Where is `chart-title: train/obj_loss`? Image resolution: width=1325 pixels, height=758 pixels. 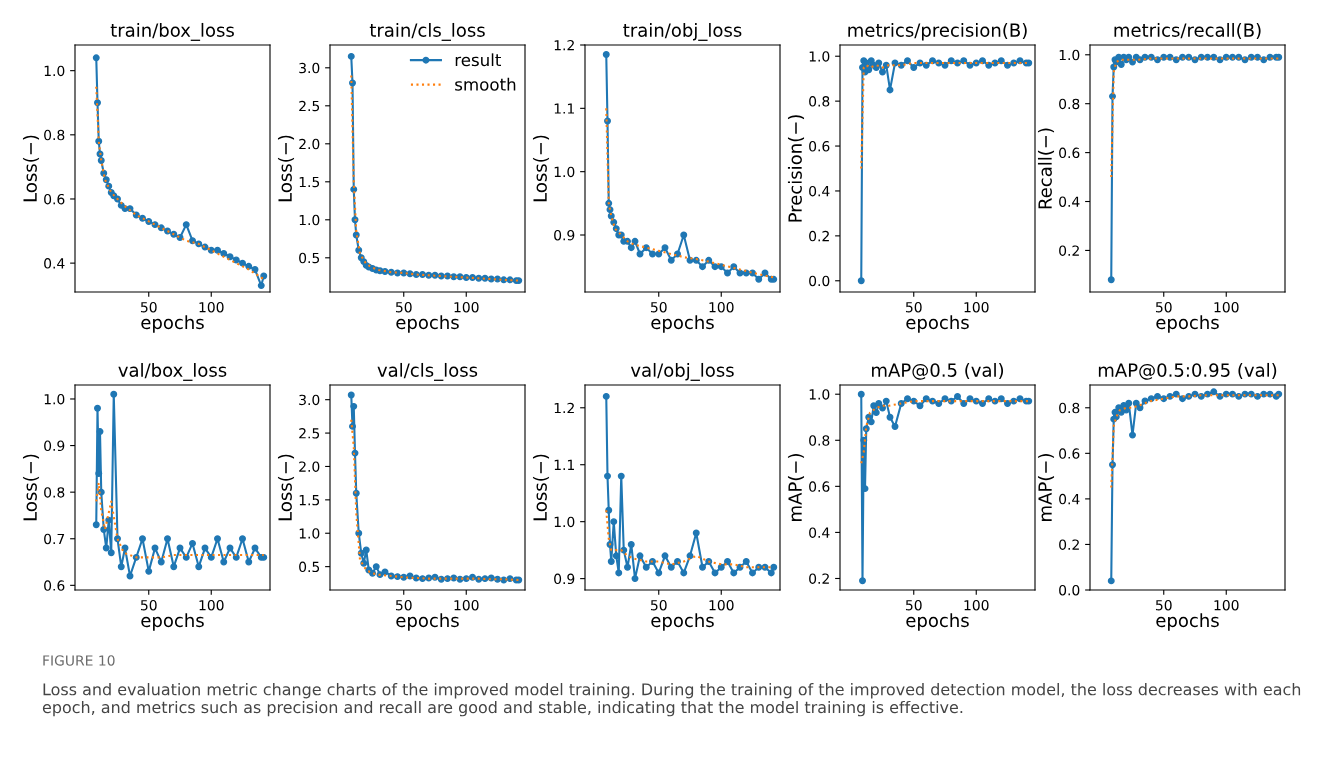 chart-title: train/obj_loss is located at coordinates (682, 31).